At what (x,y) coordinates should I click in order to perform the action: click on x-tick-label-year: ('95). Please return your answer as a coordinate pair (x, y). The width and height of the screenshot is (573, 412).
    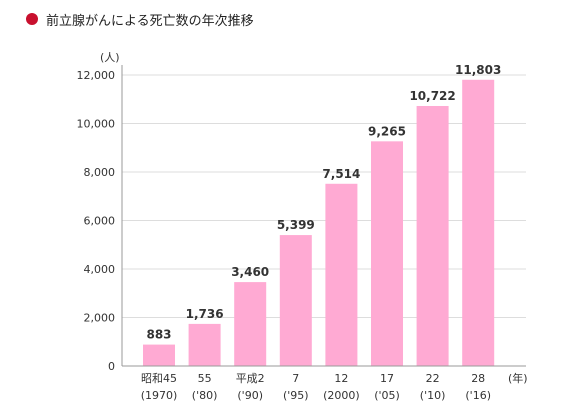
    Looking at the image, I should click on (296, 395).